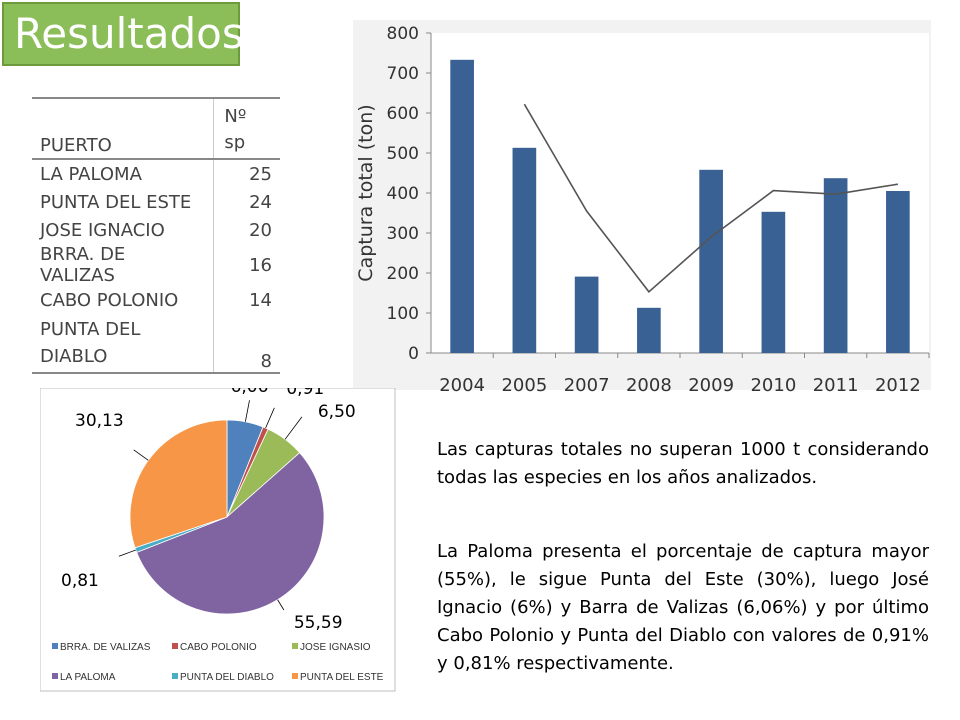 The width and height of the screenshot is (960, 720). Describe the element at coordinates (403, 194) in the screenshot. I see `y-tick-label: 400` at that location.